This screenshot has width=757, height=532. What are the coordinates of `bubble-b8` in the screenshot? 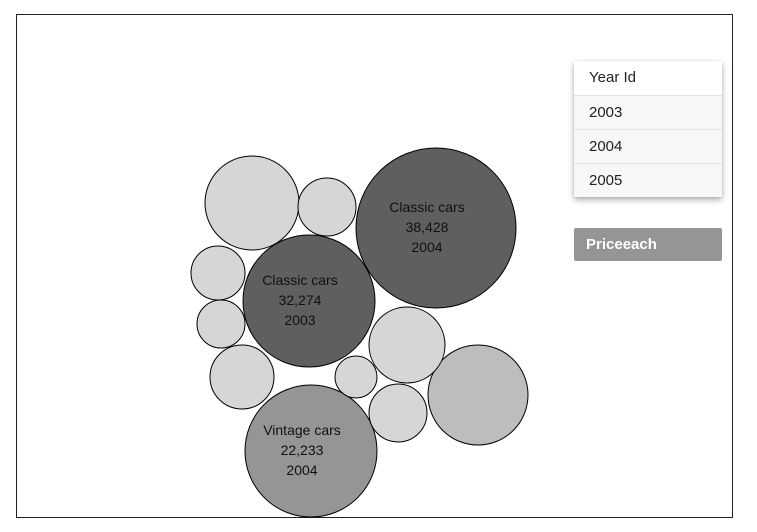 It's located at (218, 273).